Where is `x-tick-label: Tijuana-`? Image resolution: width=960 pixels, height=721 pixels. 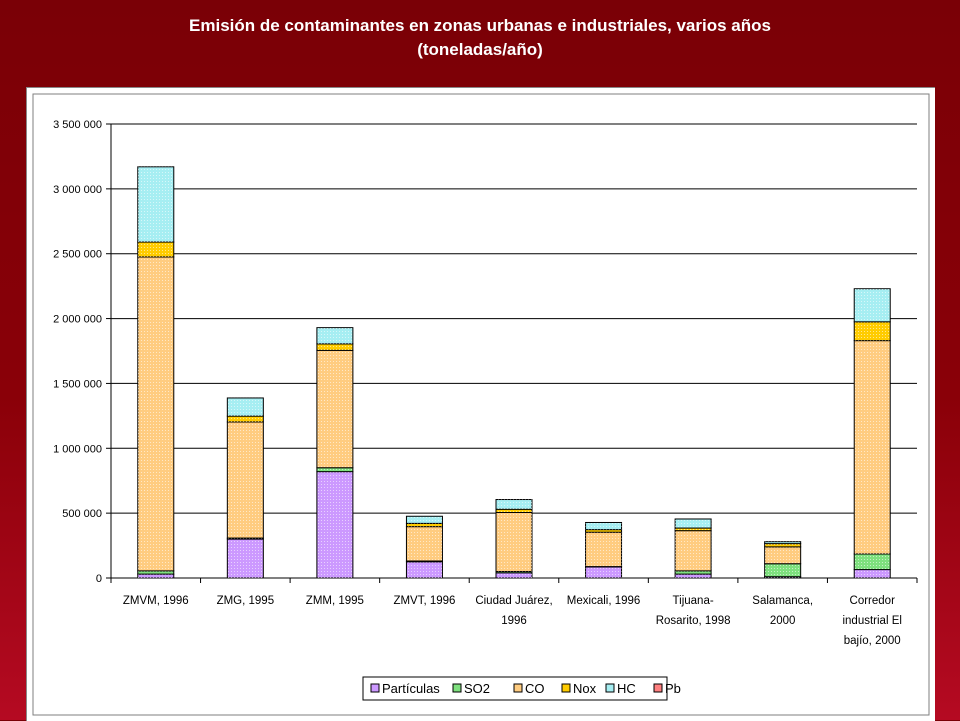
x-tick-label: Tijuana- is located at coordinates (693, 601).